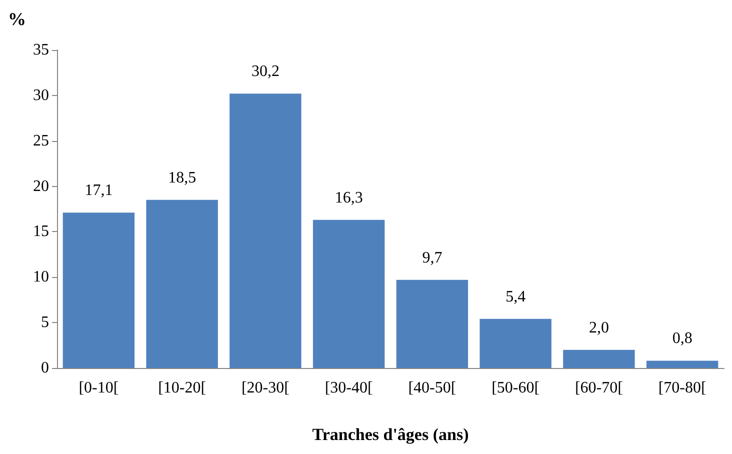 This screenshot has height=454, width=732. What do you see at coordinates (41, 186) in the screenshot?
I see `y-tick-label: 20` at bounding box center [41, 186].